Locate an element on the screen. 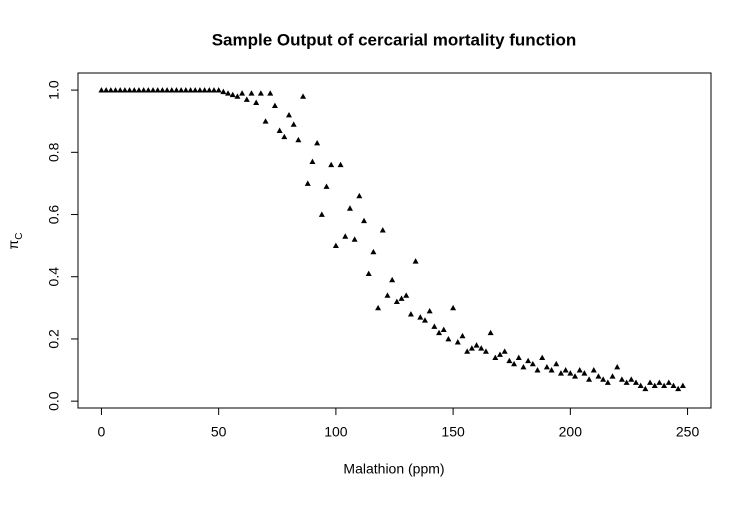  y-tick-label: 1.0 is located at coordinates (54, 90).